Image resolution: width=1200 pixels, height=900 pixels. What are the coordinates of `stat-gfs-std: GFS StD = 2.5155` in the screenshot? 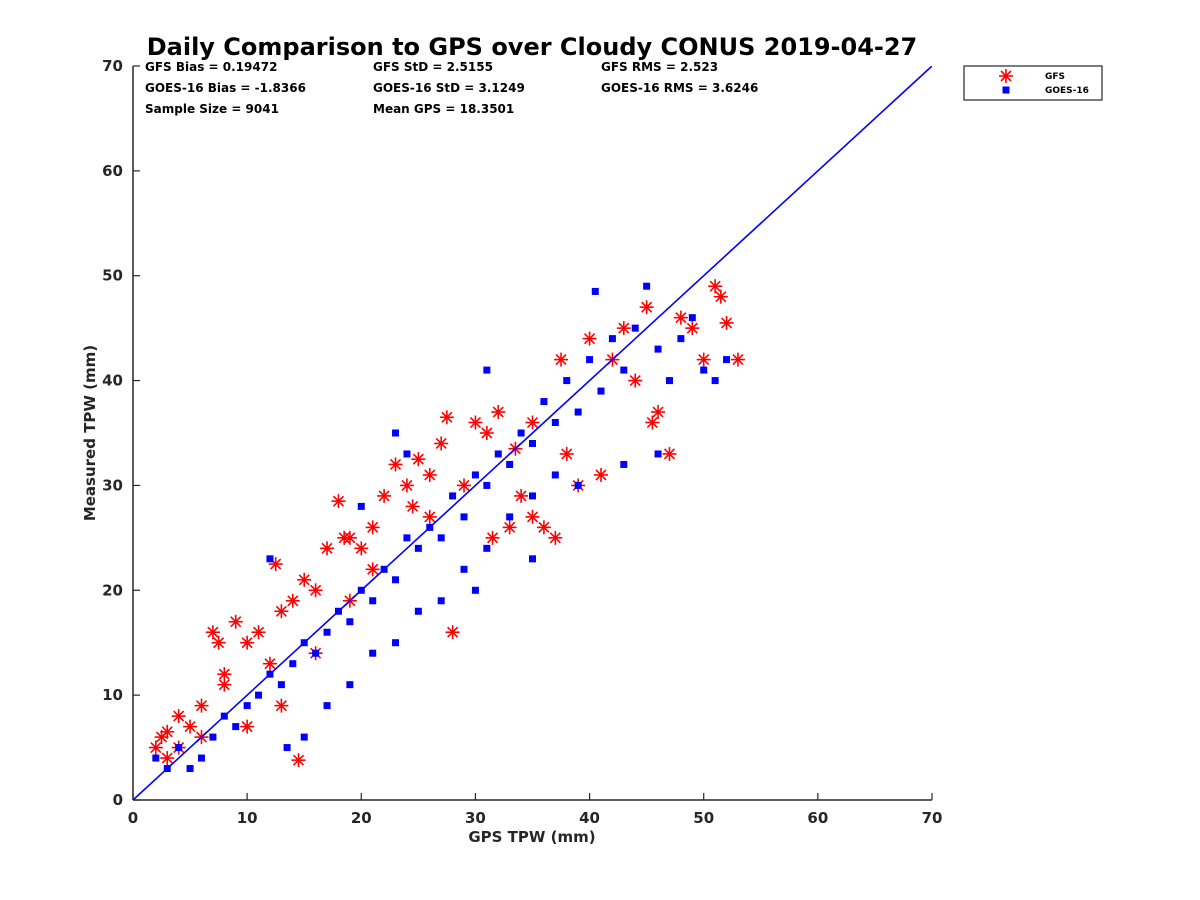 It's located at (433, 67).